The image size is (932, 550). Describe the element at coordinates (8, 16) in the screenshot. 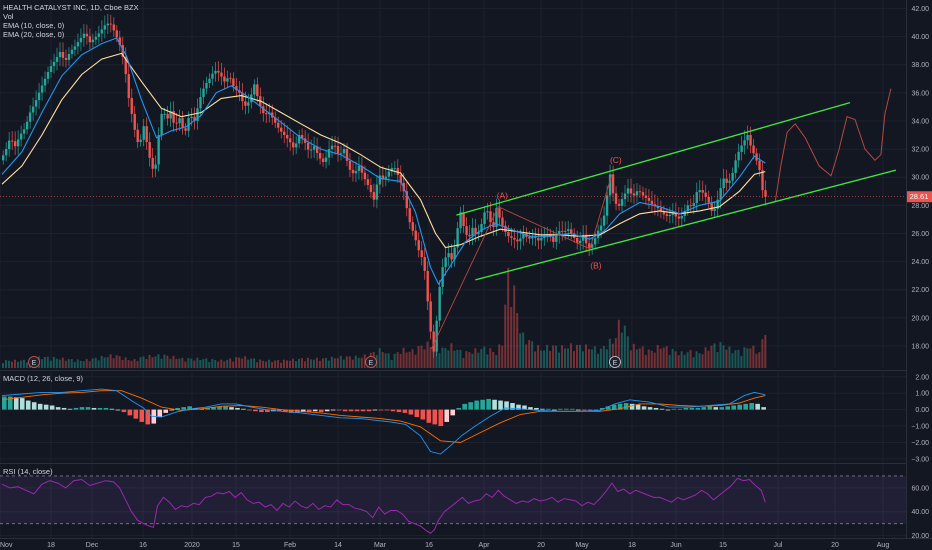

I see `volume-indicator-label: Vol` at that location.